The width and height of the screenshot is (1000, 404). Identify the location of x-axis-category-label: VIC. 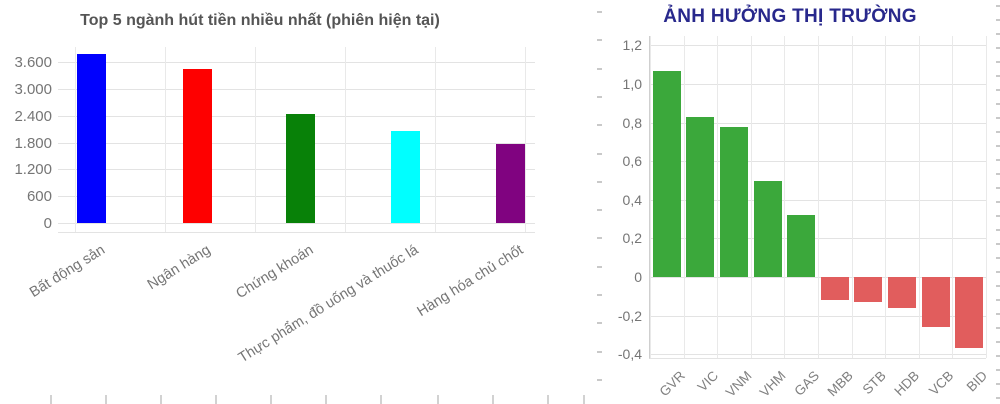
(708, 381).